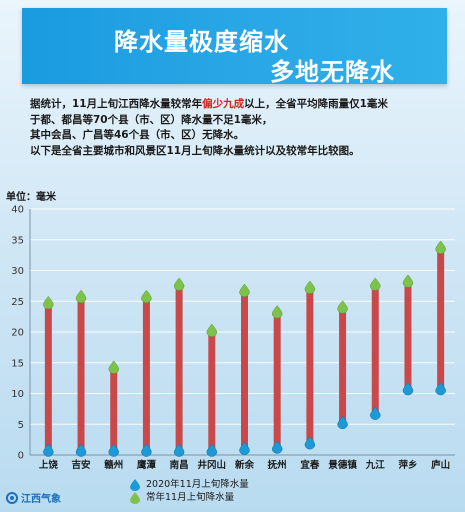 The width and height of the screenshot is (465, 512). I want to click on legend-current: 2020年11月上旬降水量, so click(189, 484).